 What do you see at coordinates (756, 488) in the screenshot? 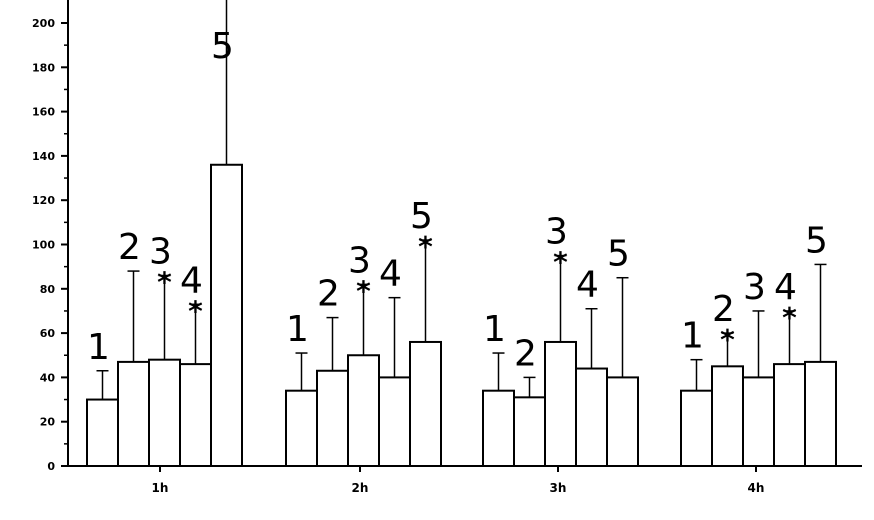
I see `x-tick-label: 4h` at bounding box center [756, 488].